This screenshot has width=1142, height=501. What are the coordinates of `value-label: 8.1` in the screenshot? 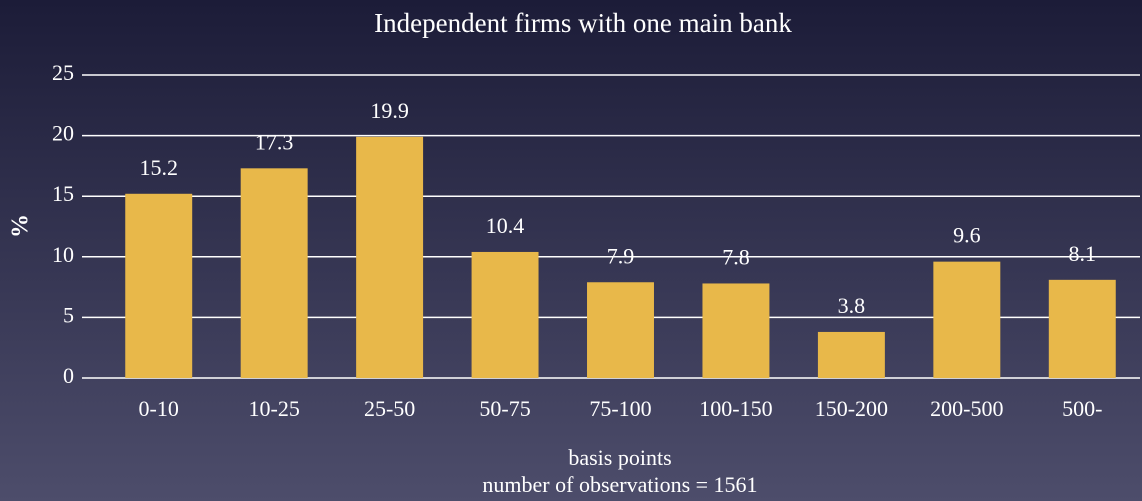 It's located at (1083, 253).